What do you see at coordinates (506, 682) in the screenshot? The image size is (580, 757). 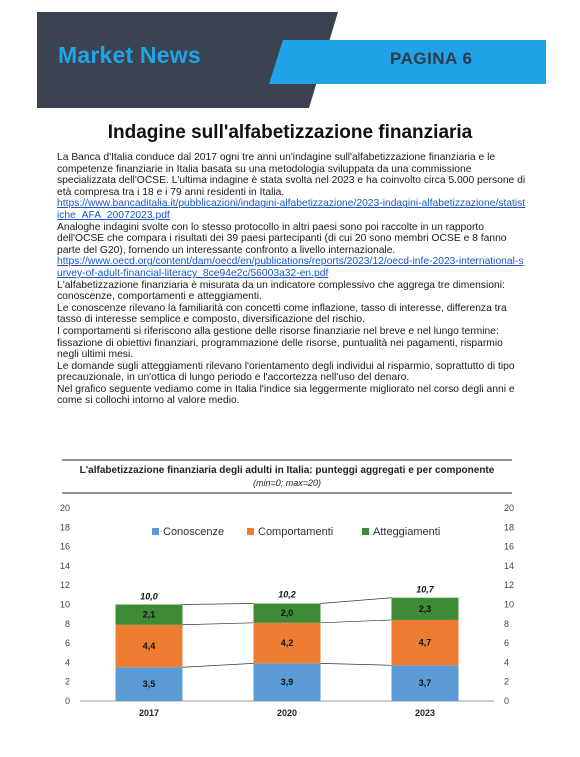 I see `y-tick-label-right: 2` at bounding box center [506, 682].